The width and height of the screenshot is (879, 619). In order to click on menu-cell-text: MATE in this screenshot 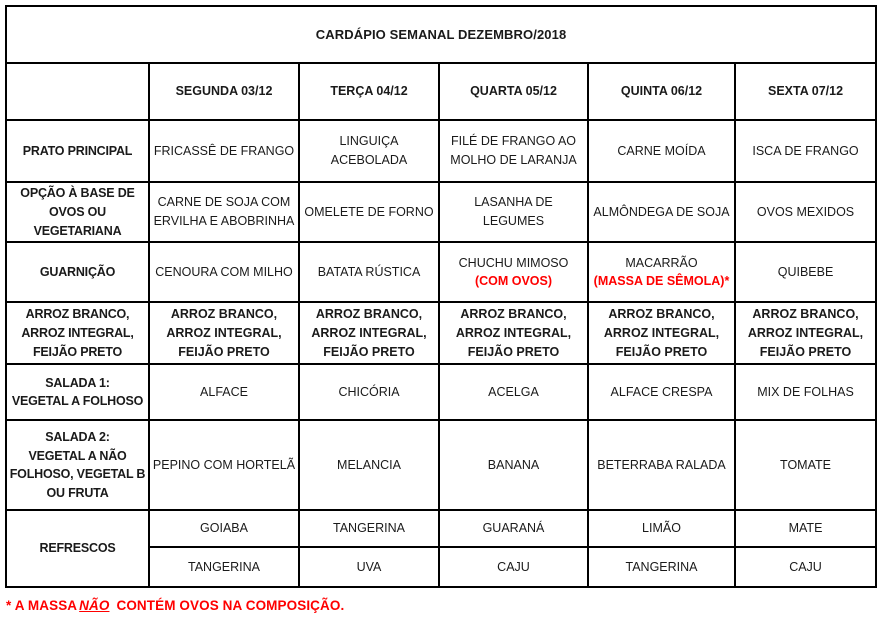, I will do `click(805, 528)`.